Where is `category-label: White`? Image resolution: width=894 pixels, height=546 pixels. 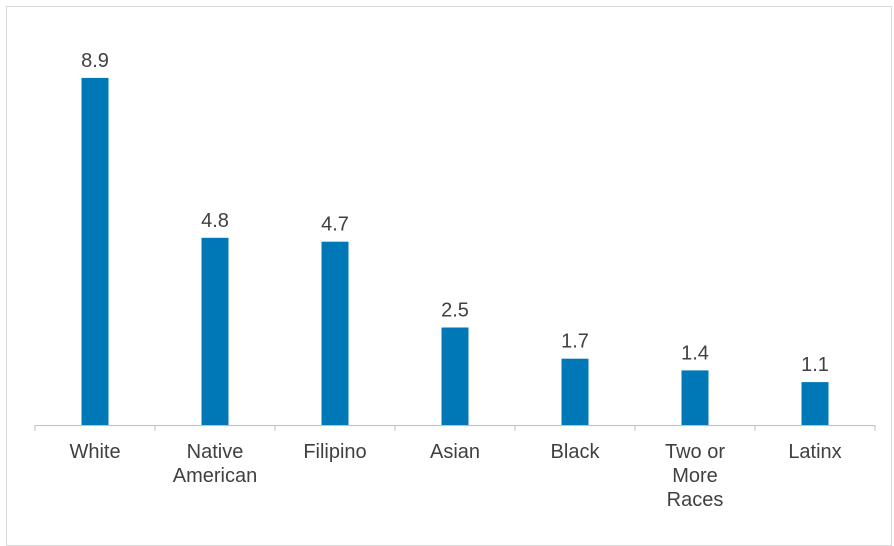 category-label: White is located at coordinates (94, 452).